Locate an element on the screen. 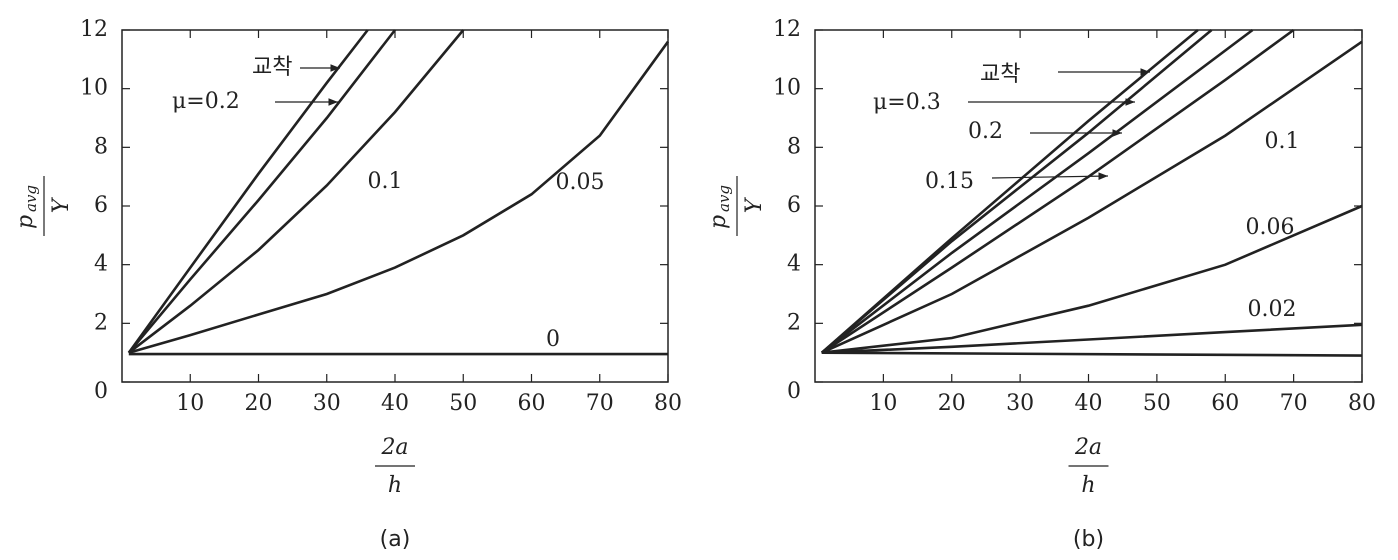  series-label: μ=0.2 is located at coordinates (206, 101).